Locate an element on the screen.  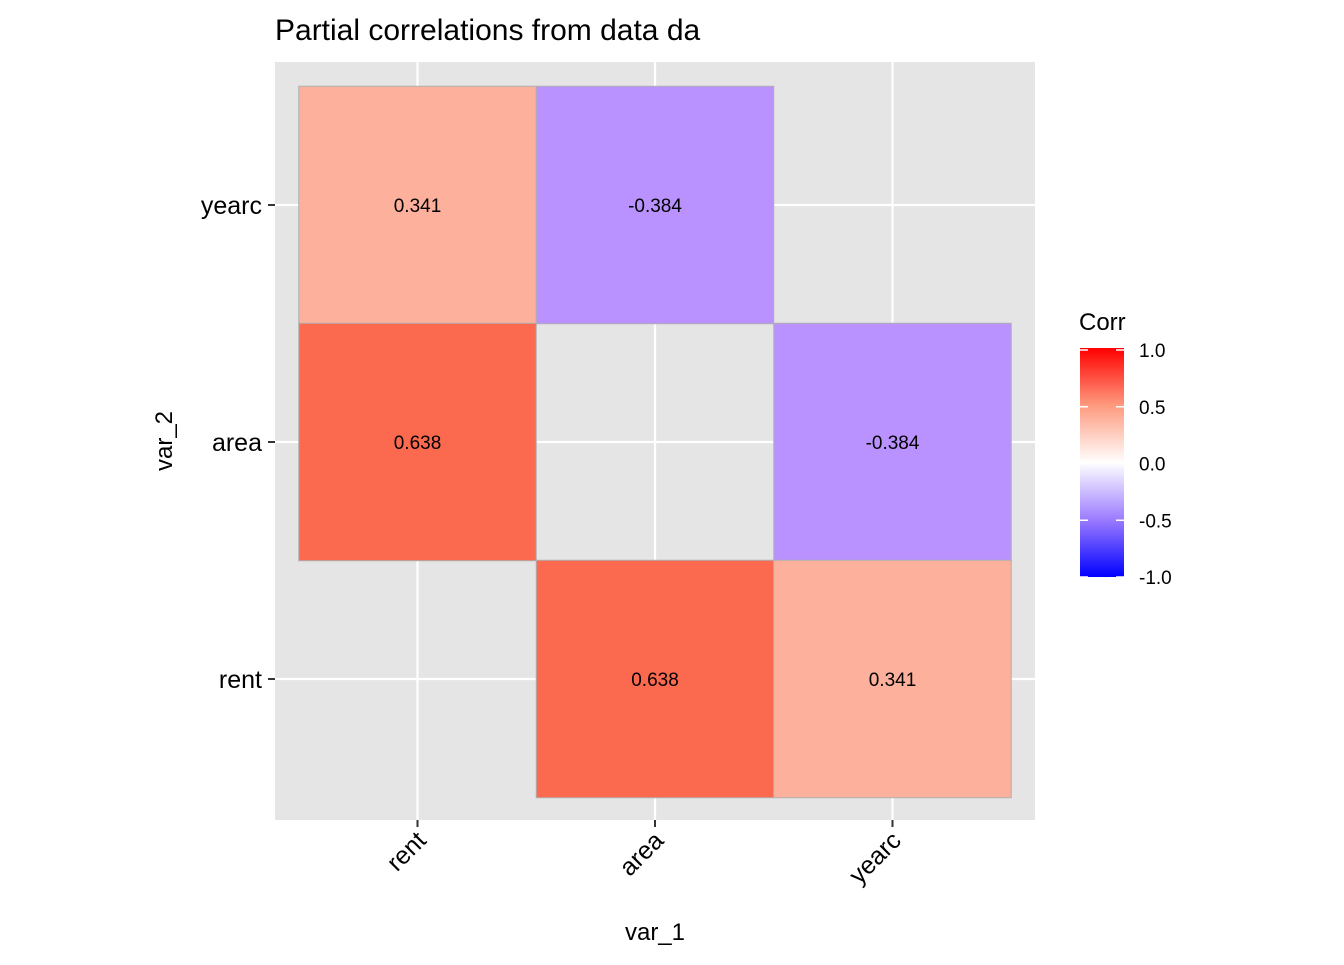
y-tick-label: yearc is located at coordinates (231, 206).